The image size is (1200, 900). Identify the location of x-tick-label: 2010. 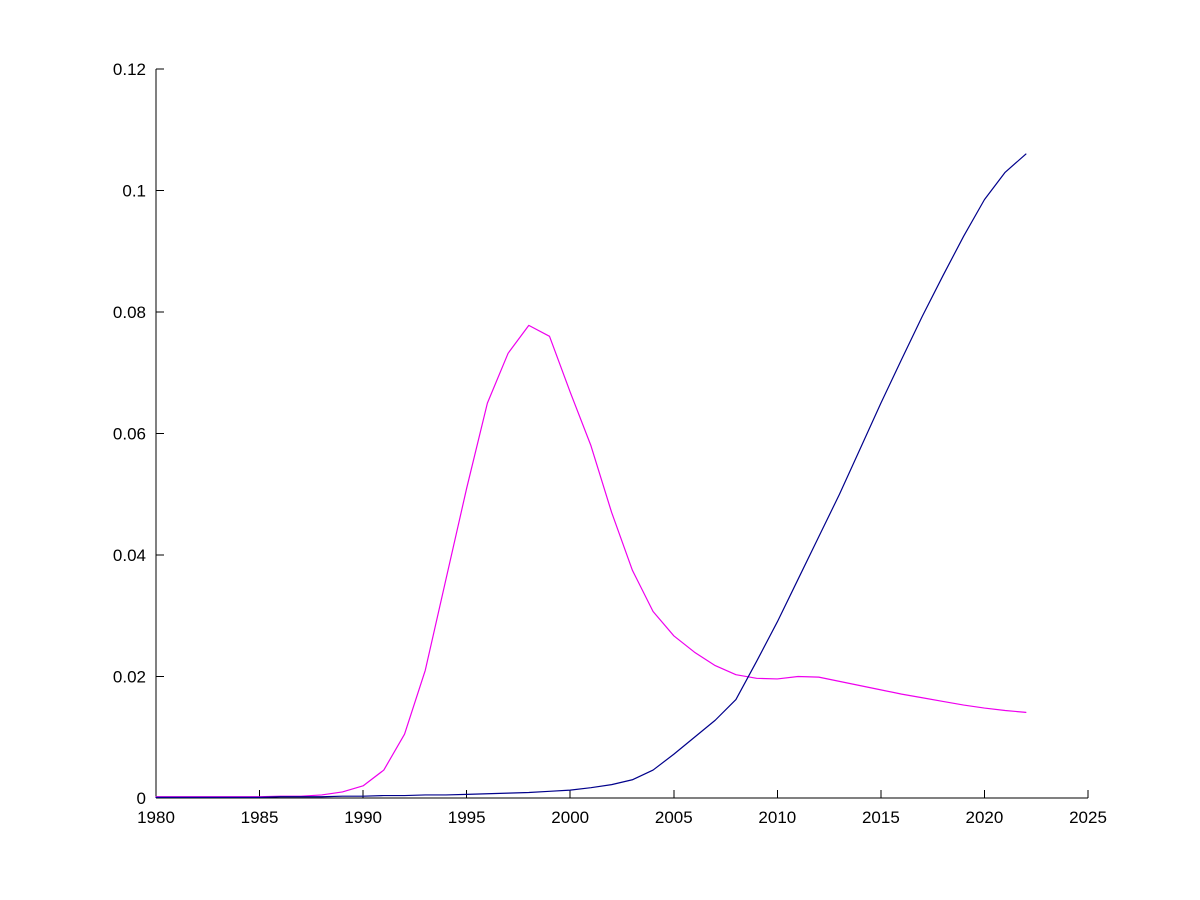
(777, 817).